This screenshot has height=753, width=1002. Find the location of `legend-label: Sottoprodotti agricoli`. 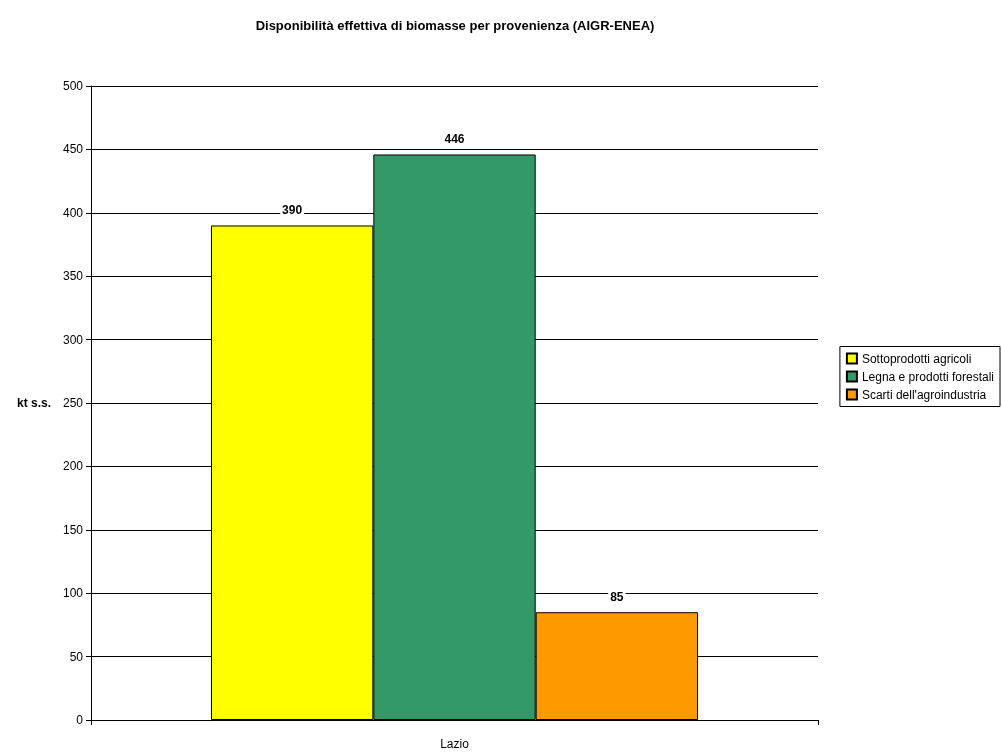

legend-label: Sottoprodotti agricoli is located at coordinates (916, 358).